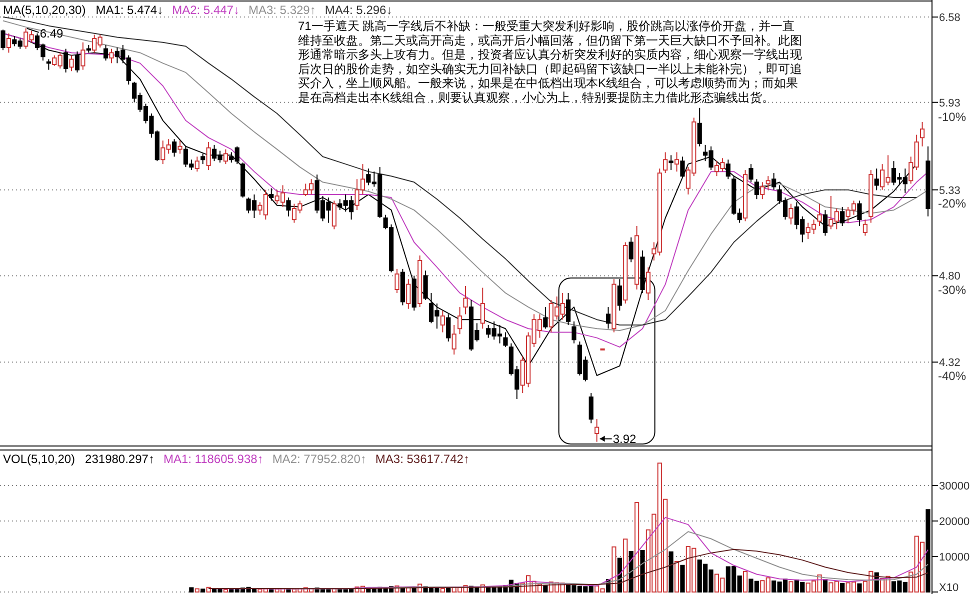 The height and width of the screenshot is (594, 971). What do you see at coordinates (282, 10) in the screenshot?
I see `text: MA3: 5.329↑` at bounding box center [282, 10].